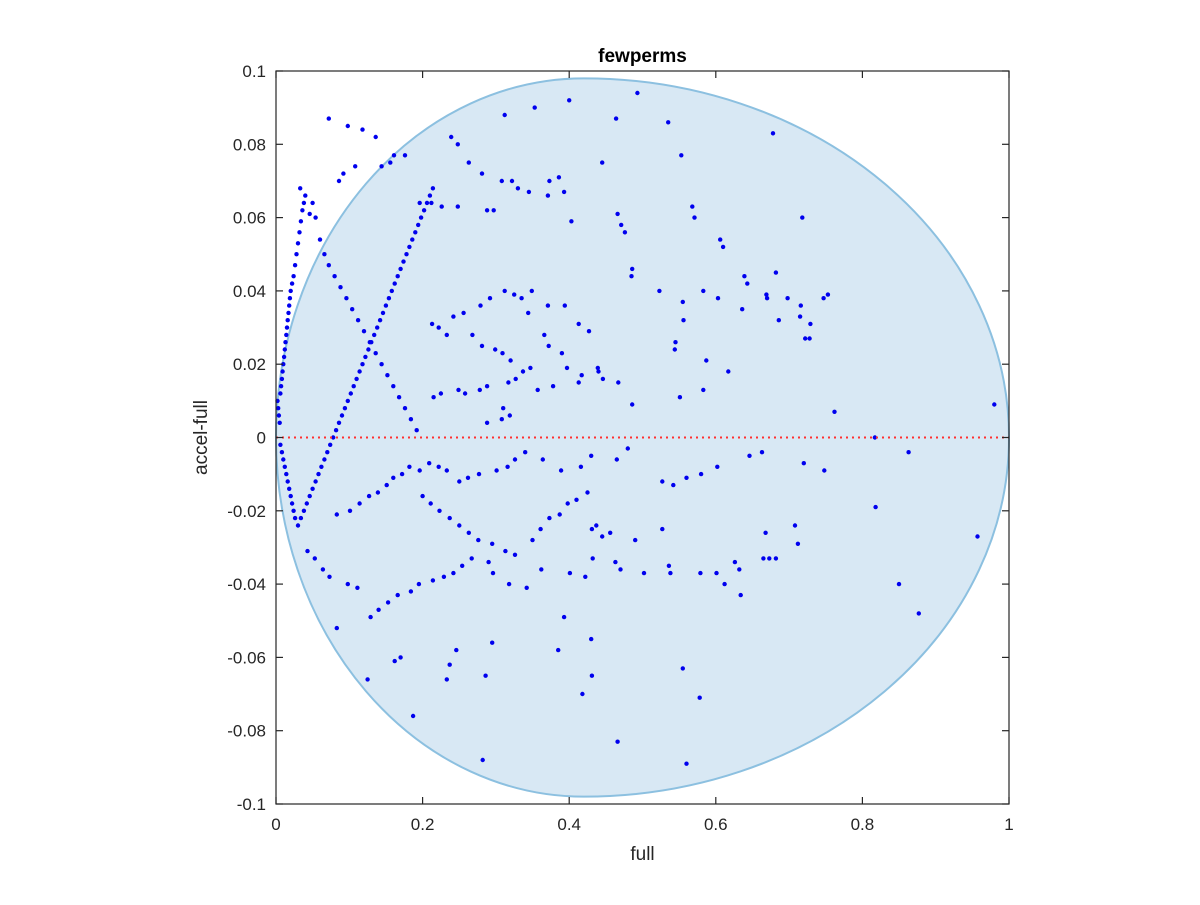  What do you see at coordinates (249, 291) in the screenshot?
I see `y-tick-label: 0.04` at bounding box center [249, 291].